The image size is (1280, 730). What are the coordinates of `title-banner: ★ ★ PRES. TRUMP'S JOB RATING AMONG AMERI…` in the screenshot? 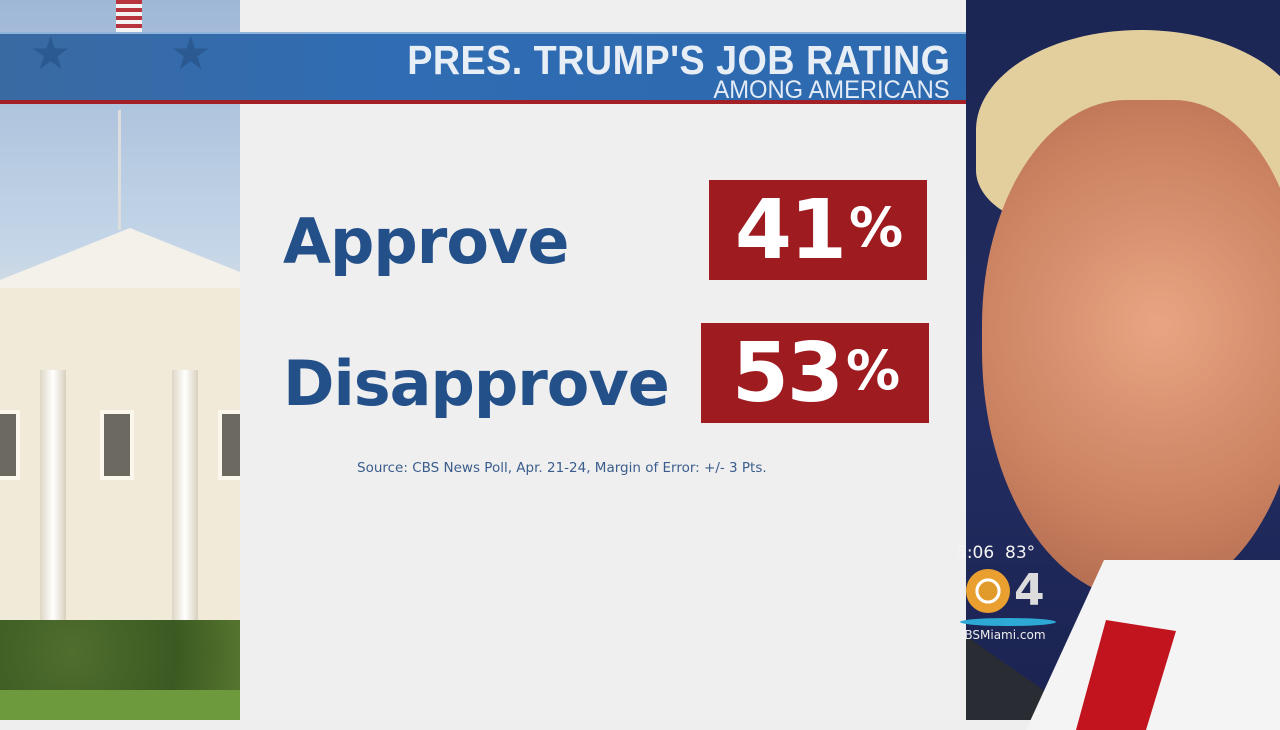 It's located at (483, 65).